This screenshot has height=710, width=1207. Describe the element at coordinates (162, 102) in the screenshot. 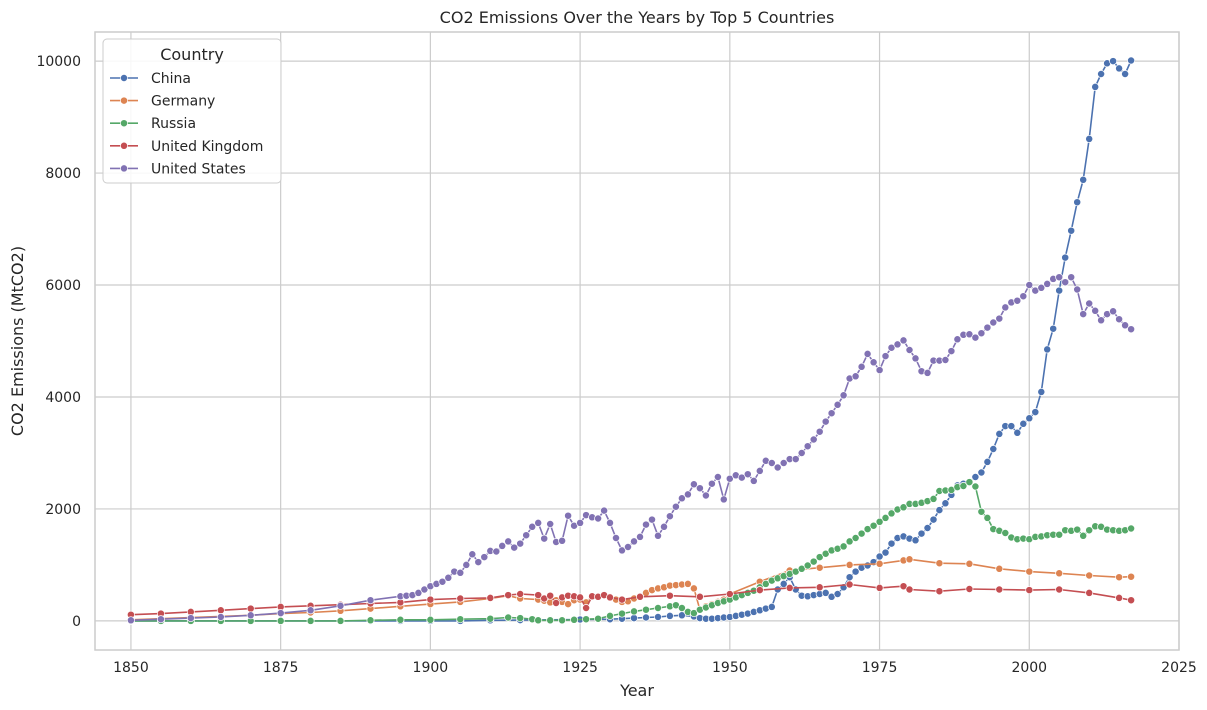

I see `legend-item-germany: Germany` at that location.